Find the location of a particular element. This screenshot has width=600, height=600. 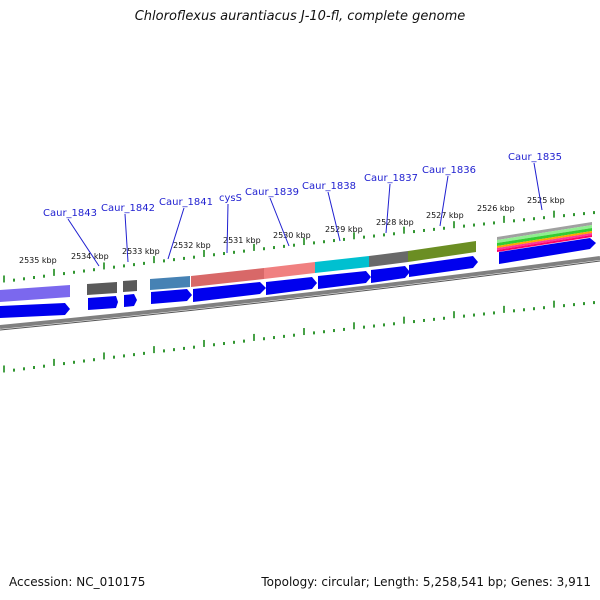

gene-arrow-cyss is located at coordinates (229, 292).